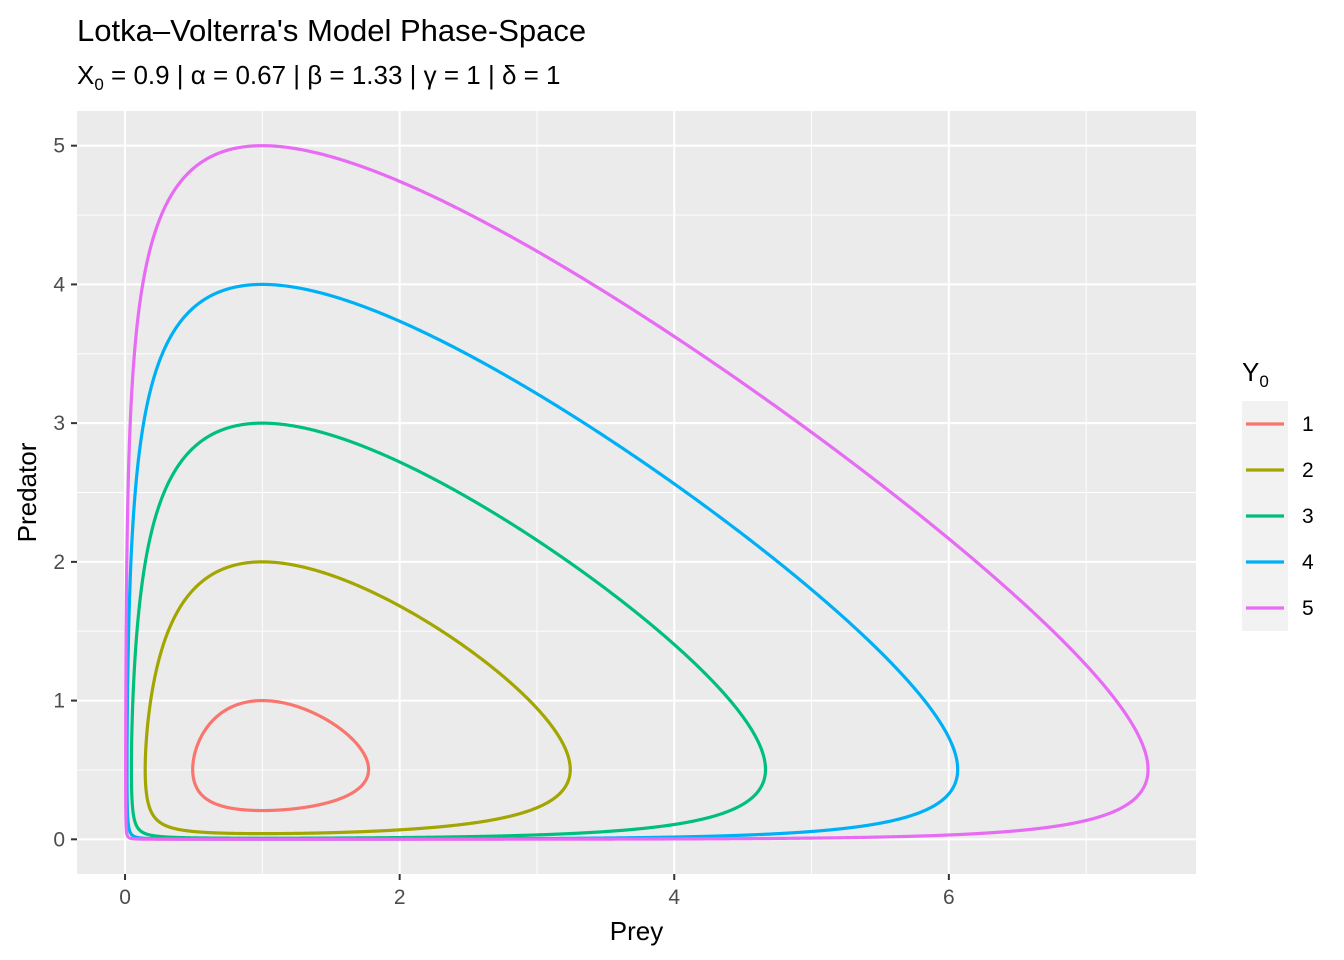 The image size is (1344, 960). I want to click on legend-label-1: 1, so click(1308, 424).